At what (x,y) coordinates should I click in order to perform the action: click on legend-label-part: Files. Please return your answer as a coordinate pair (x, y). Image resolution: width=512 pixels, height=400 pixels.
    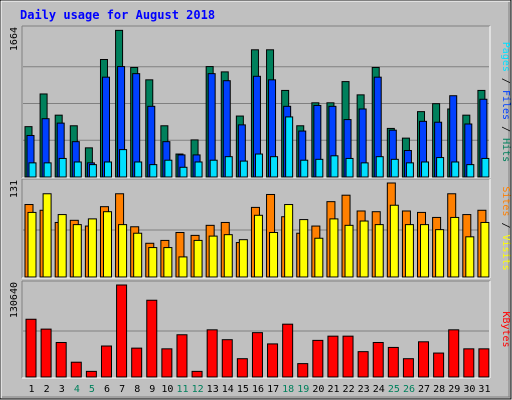
    Looking at the image, I should click on (505, 105).